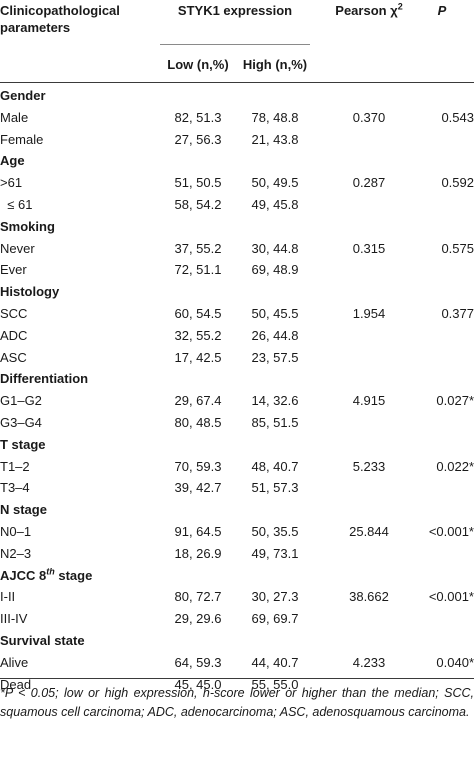 Image resolution: width=474 pixels, height=757 pixels. I want to click on row-label-text: ASC, so click(13, 357).